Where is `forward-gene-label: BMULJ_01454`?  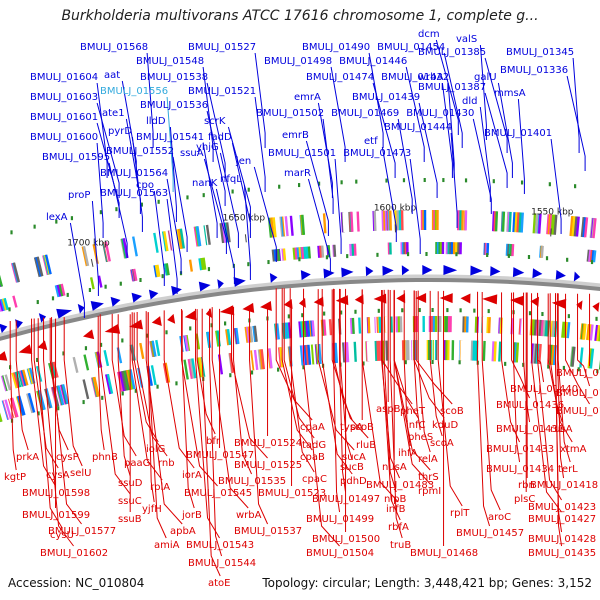 forward-gene-label: BMULJ_01454 is located at coordinates (411, 47).